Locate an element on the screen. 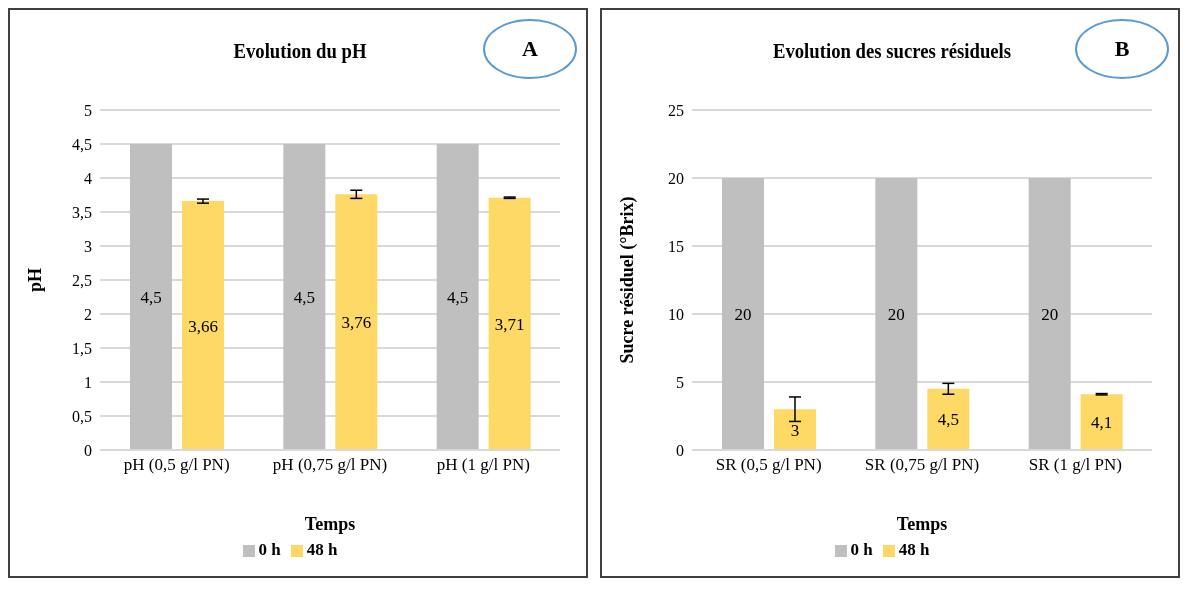 This screenshot has width=1189, height=595. x-tick-label: pH (1 g/l PN) is located at coordinates (483, 465).